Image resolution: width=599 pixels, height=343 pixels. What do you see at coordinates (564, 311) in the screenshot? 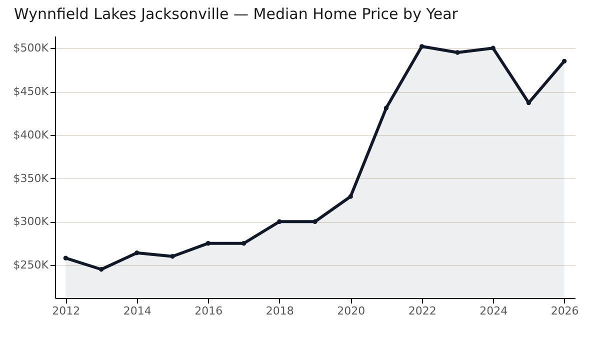
I see `x-tick-label: 2026` at bounding box center [564, 311].